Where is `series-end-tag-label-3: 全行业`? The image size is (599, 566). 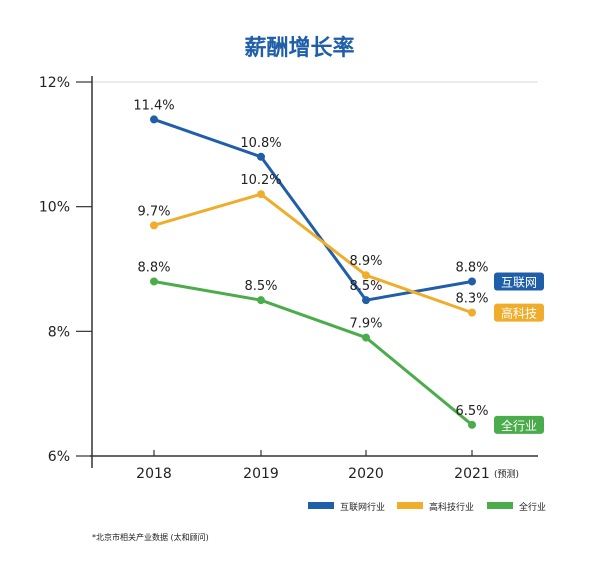
series-end-tag-label-3: 全行业 is located at coordinates (519, 425).